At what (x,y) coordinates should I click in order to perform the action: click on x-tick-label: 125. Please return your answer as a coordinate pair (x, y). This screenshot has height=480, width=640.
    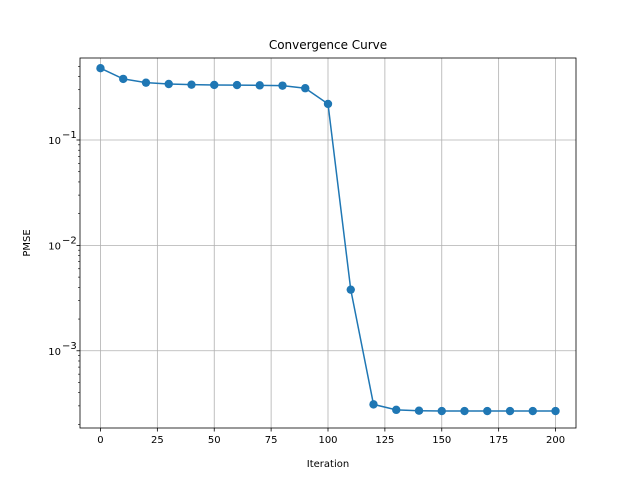
    Looking at the image, I should click on (384, 440).